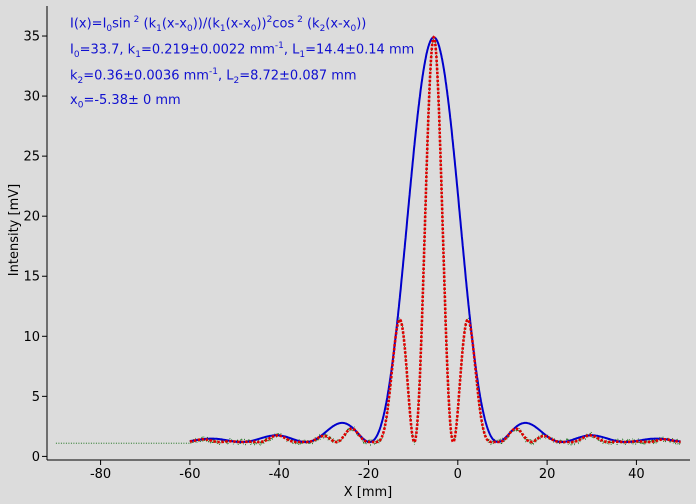 The height and width of the screenshot is (504, 696). Describe the element at coordinates (189, 474) in the screenshot. I see `x-tick-label: -60` at that location.